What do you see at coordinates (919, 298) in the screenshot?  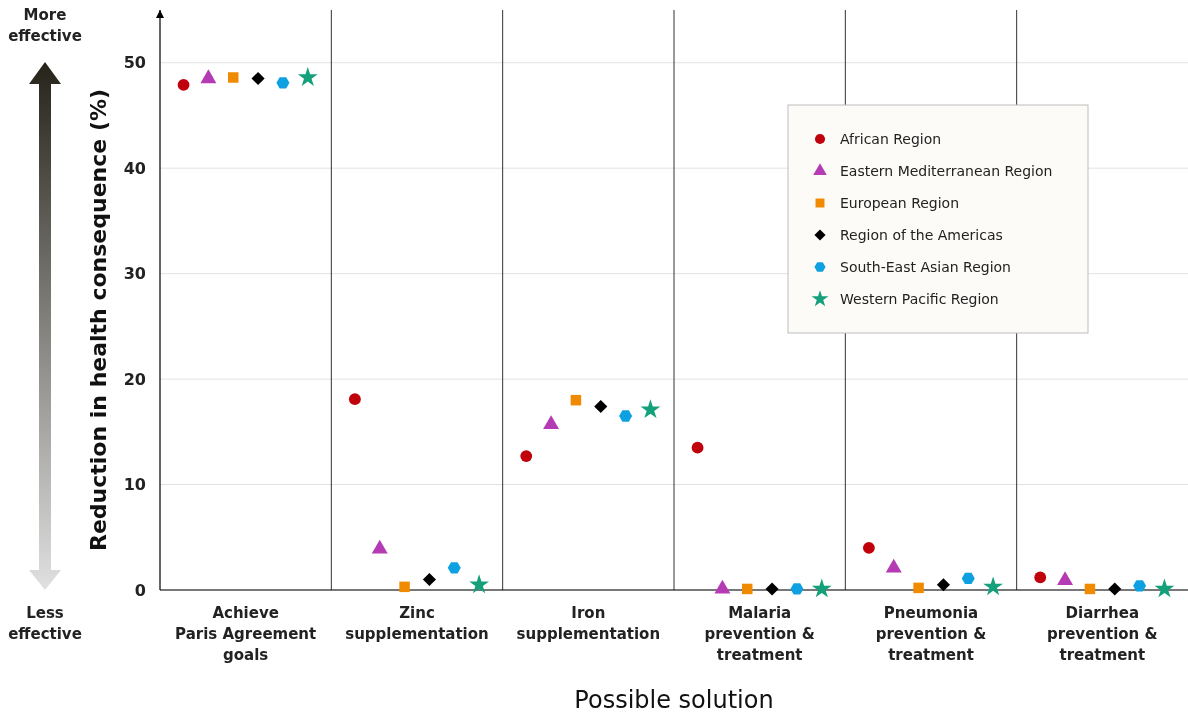 I see `legend-label: Western Pacific Region` at bounding box center [919, 298].